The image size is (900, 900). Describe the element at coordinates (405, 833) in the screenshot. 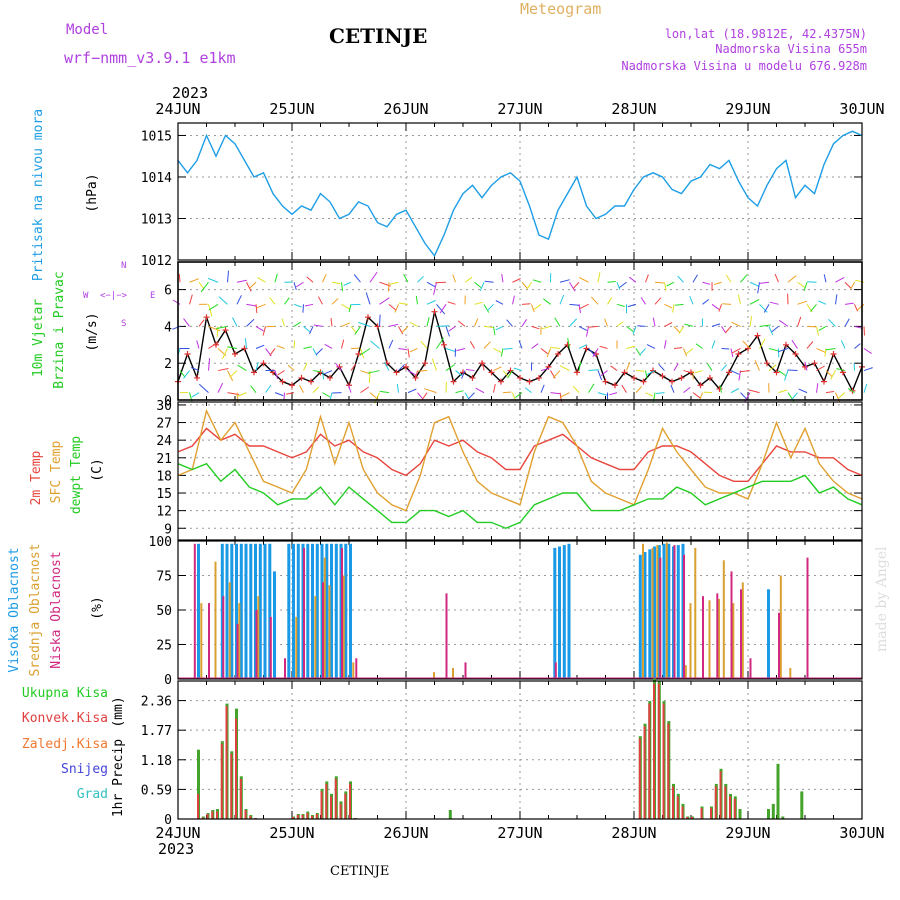

I see `day-label-bottom: 26JUN` at that location.